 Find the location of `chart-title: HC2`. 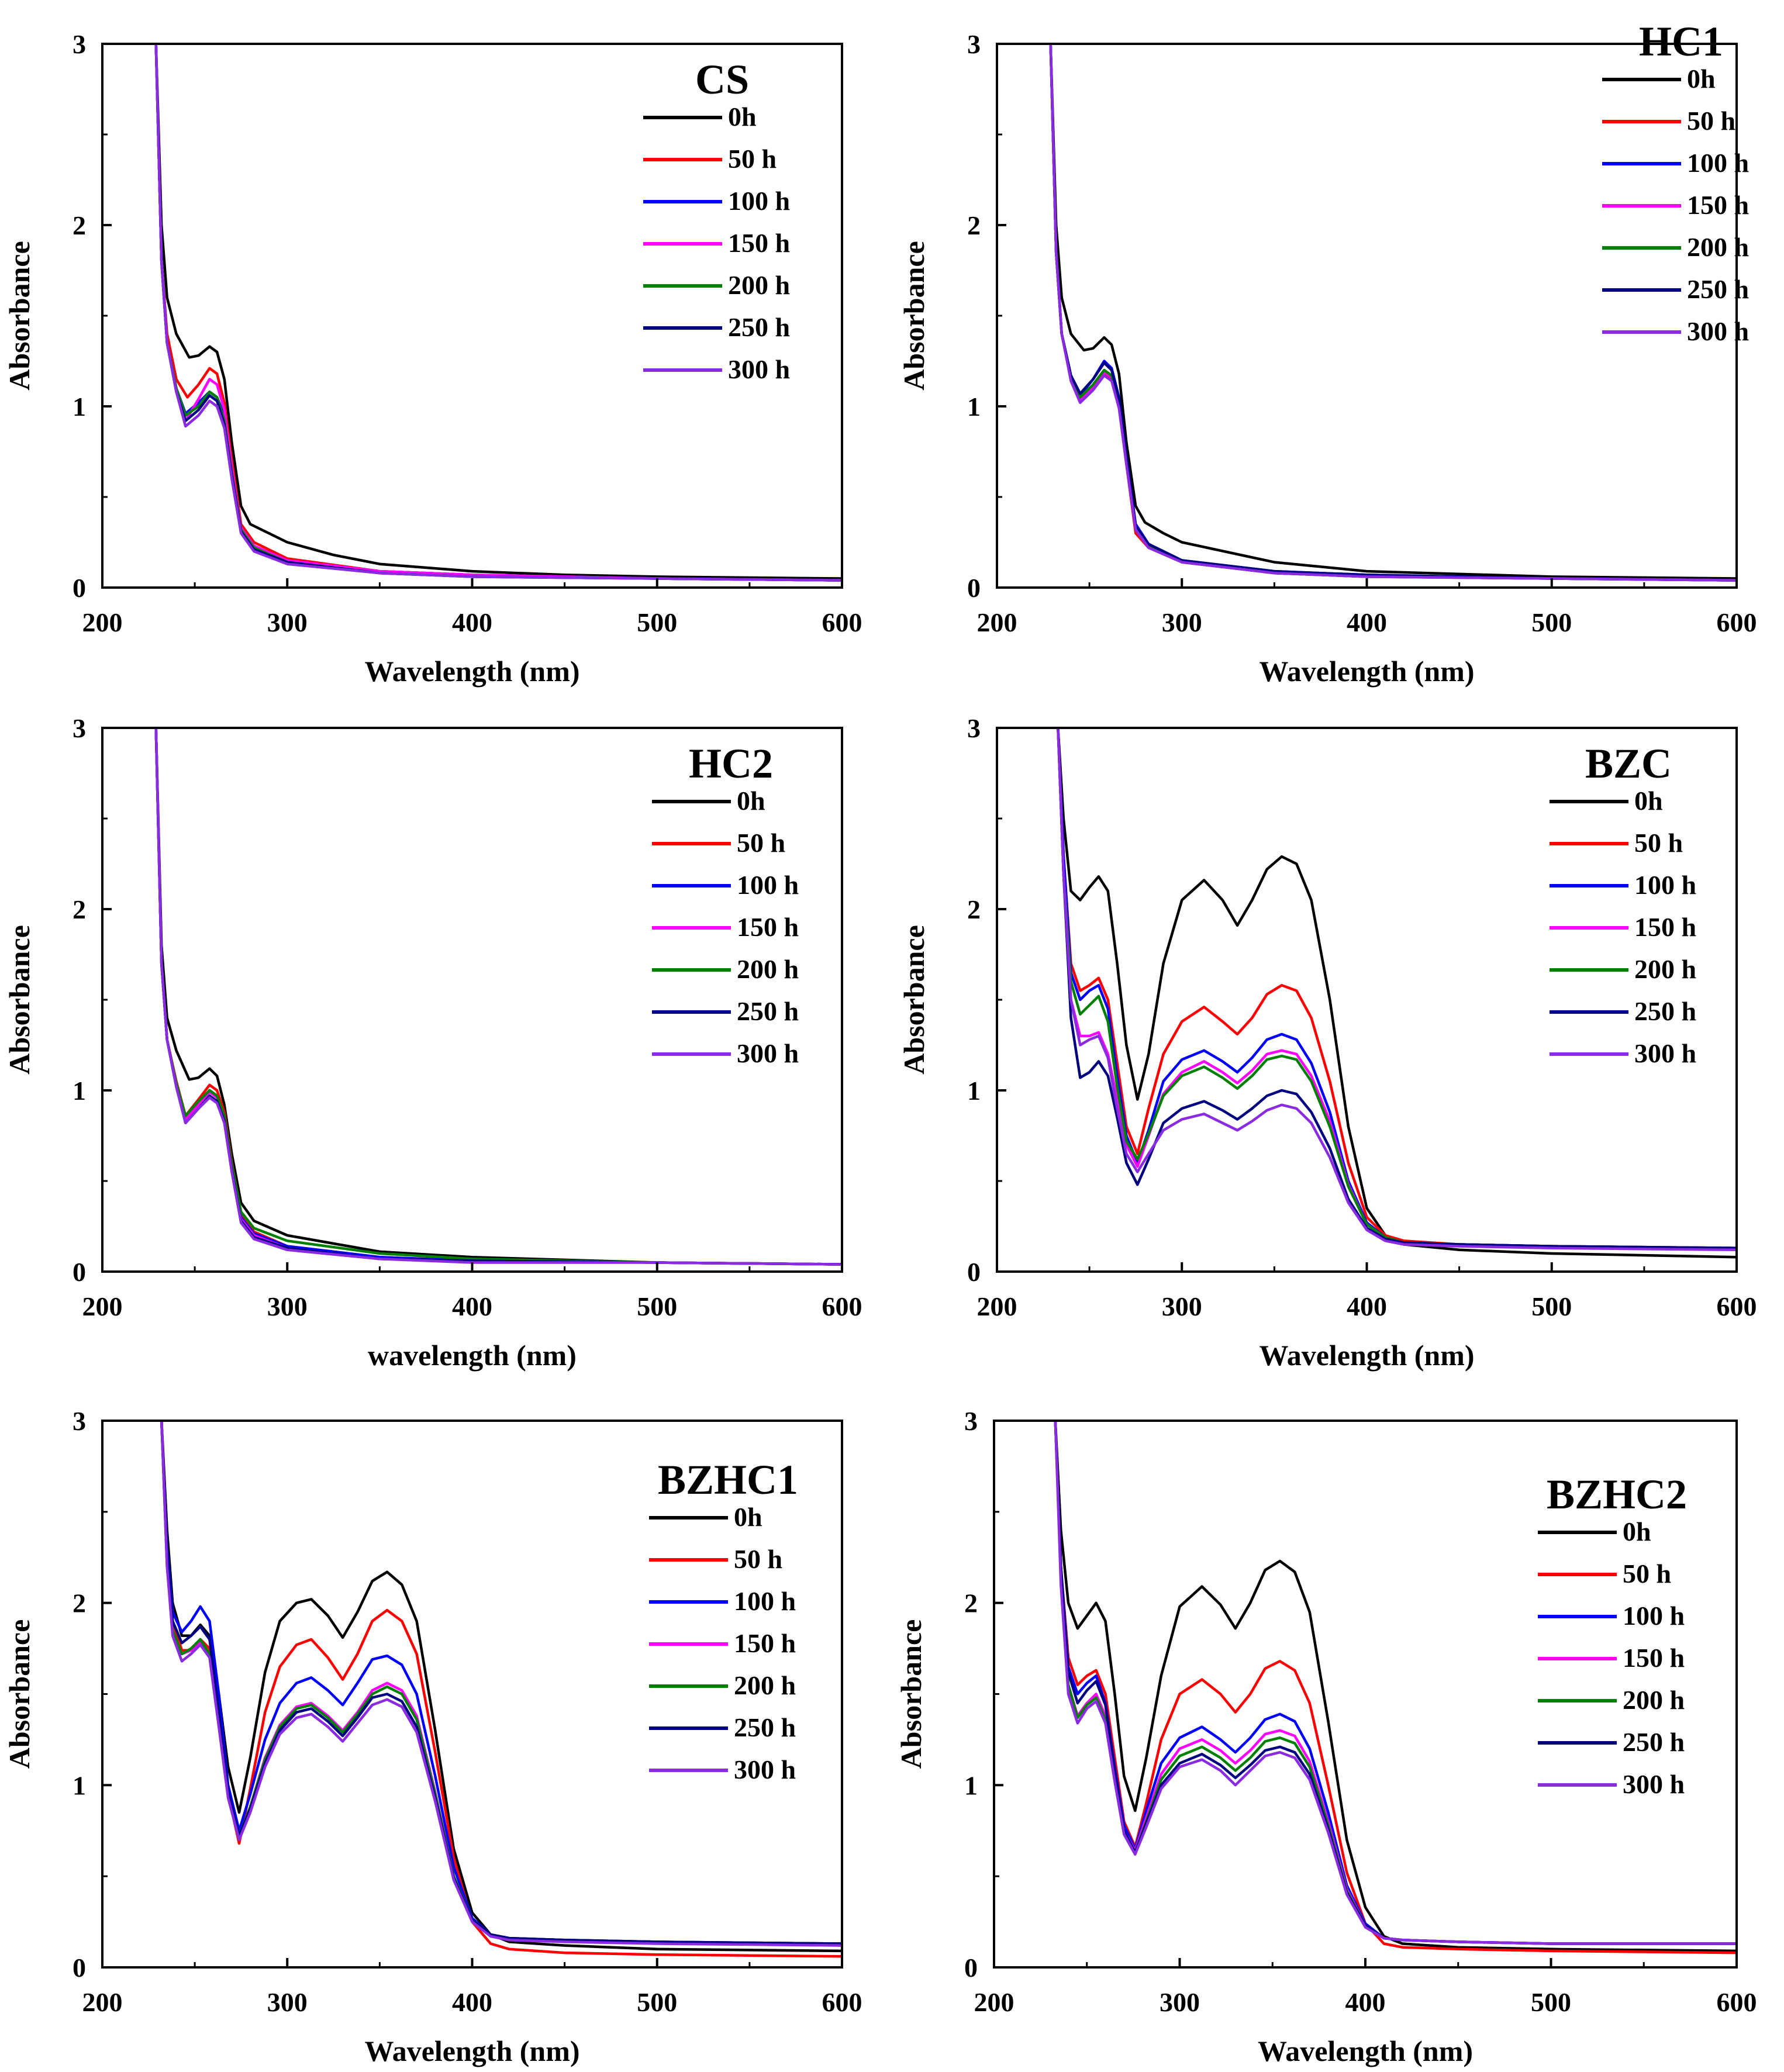

chart-title: HC2 is located at coordinates (731, 763).